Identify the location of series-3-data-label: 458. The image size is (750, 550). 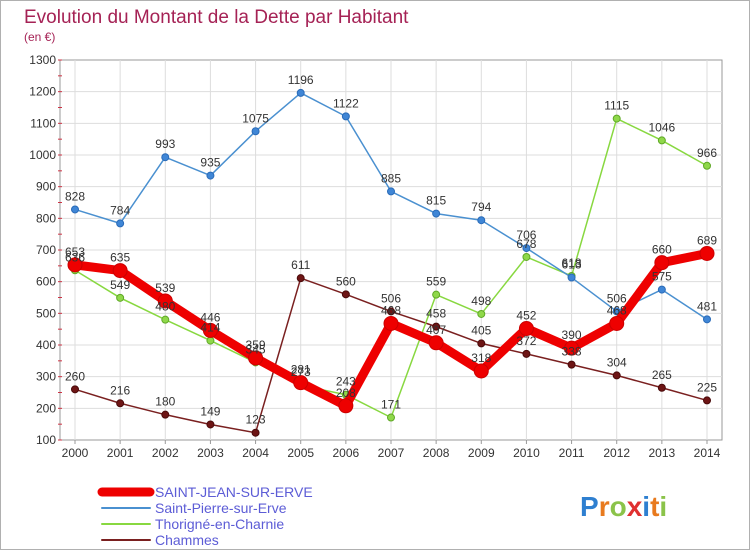
(436, 314).